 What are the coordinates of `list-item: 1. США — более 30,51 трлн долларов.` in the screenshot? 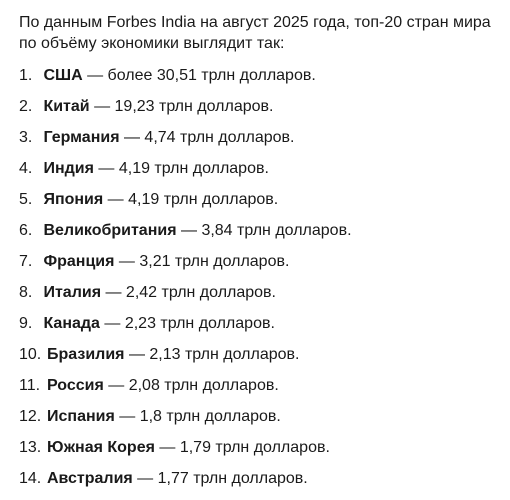 It's located at (264, 81).